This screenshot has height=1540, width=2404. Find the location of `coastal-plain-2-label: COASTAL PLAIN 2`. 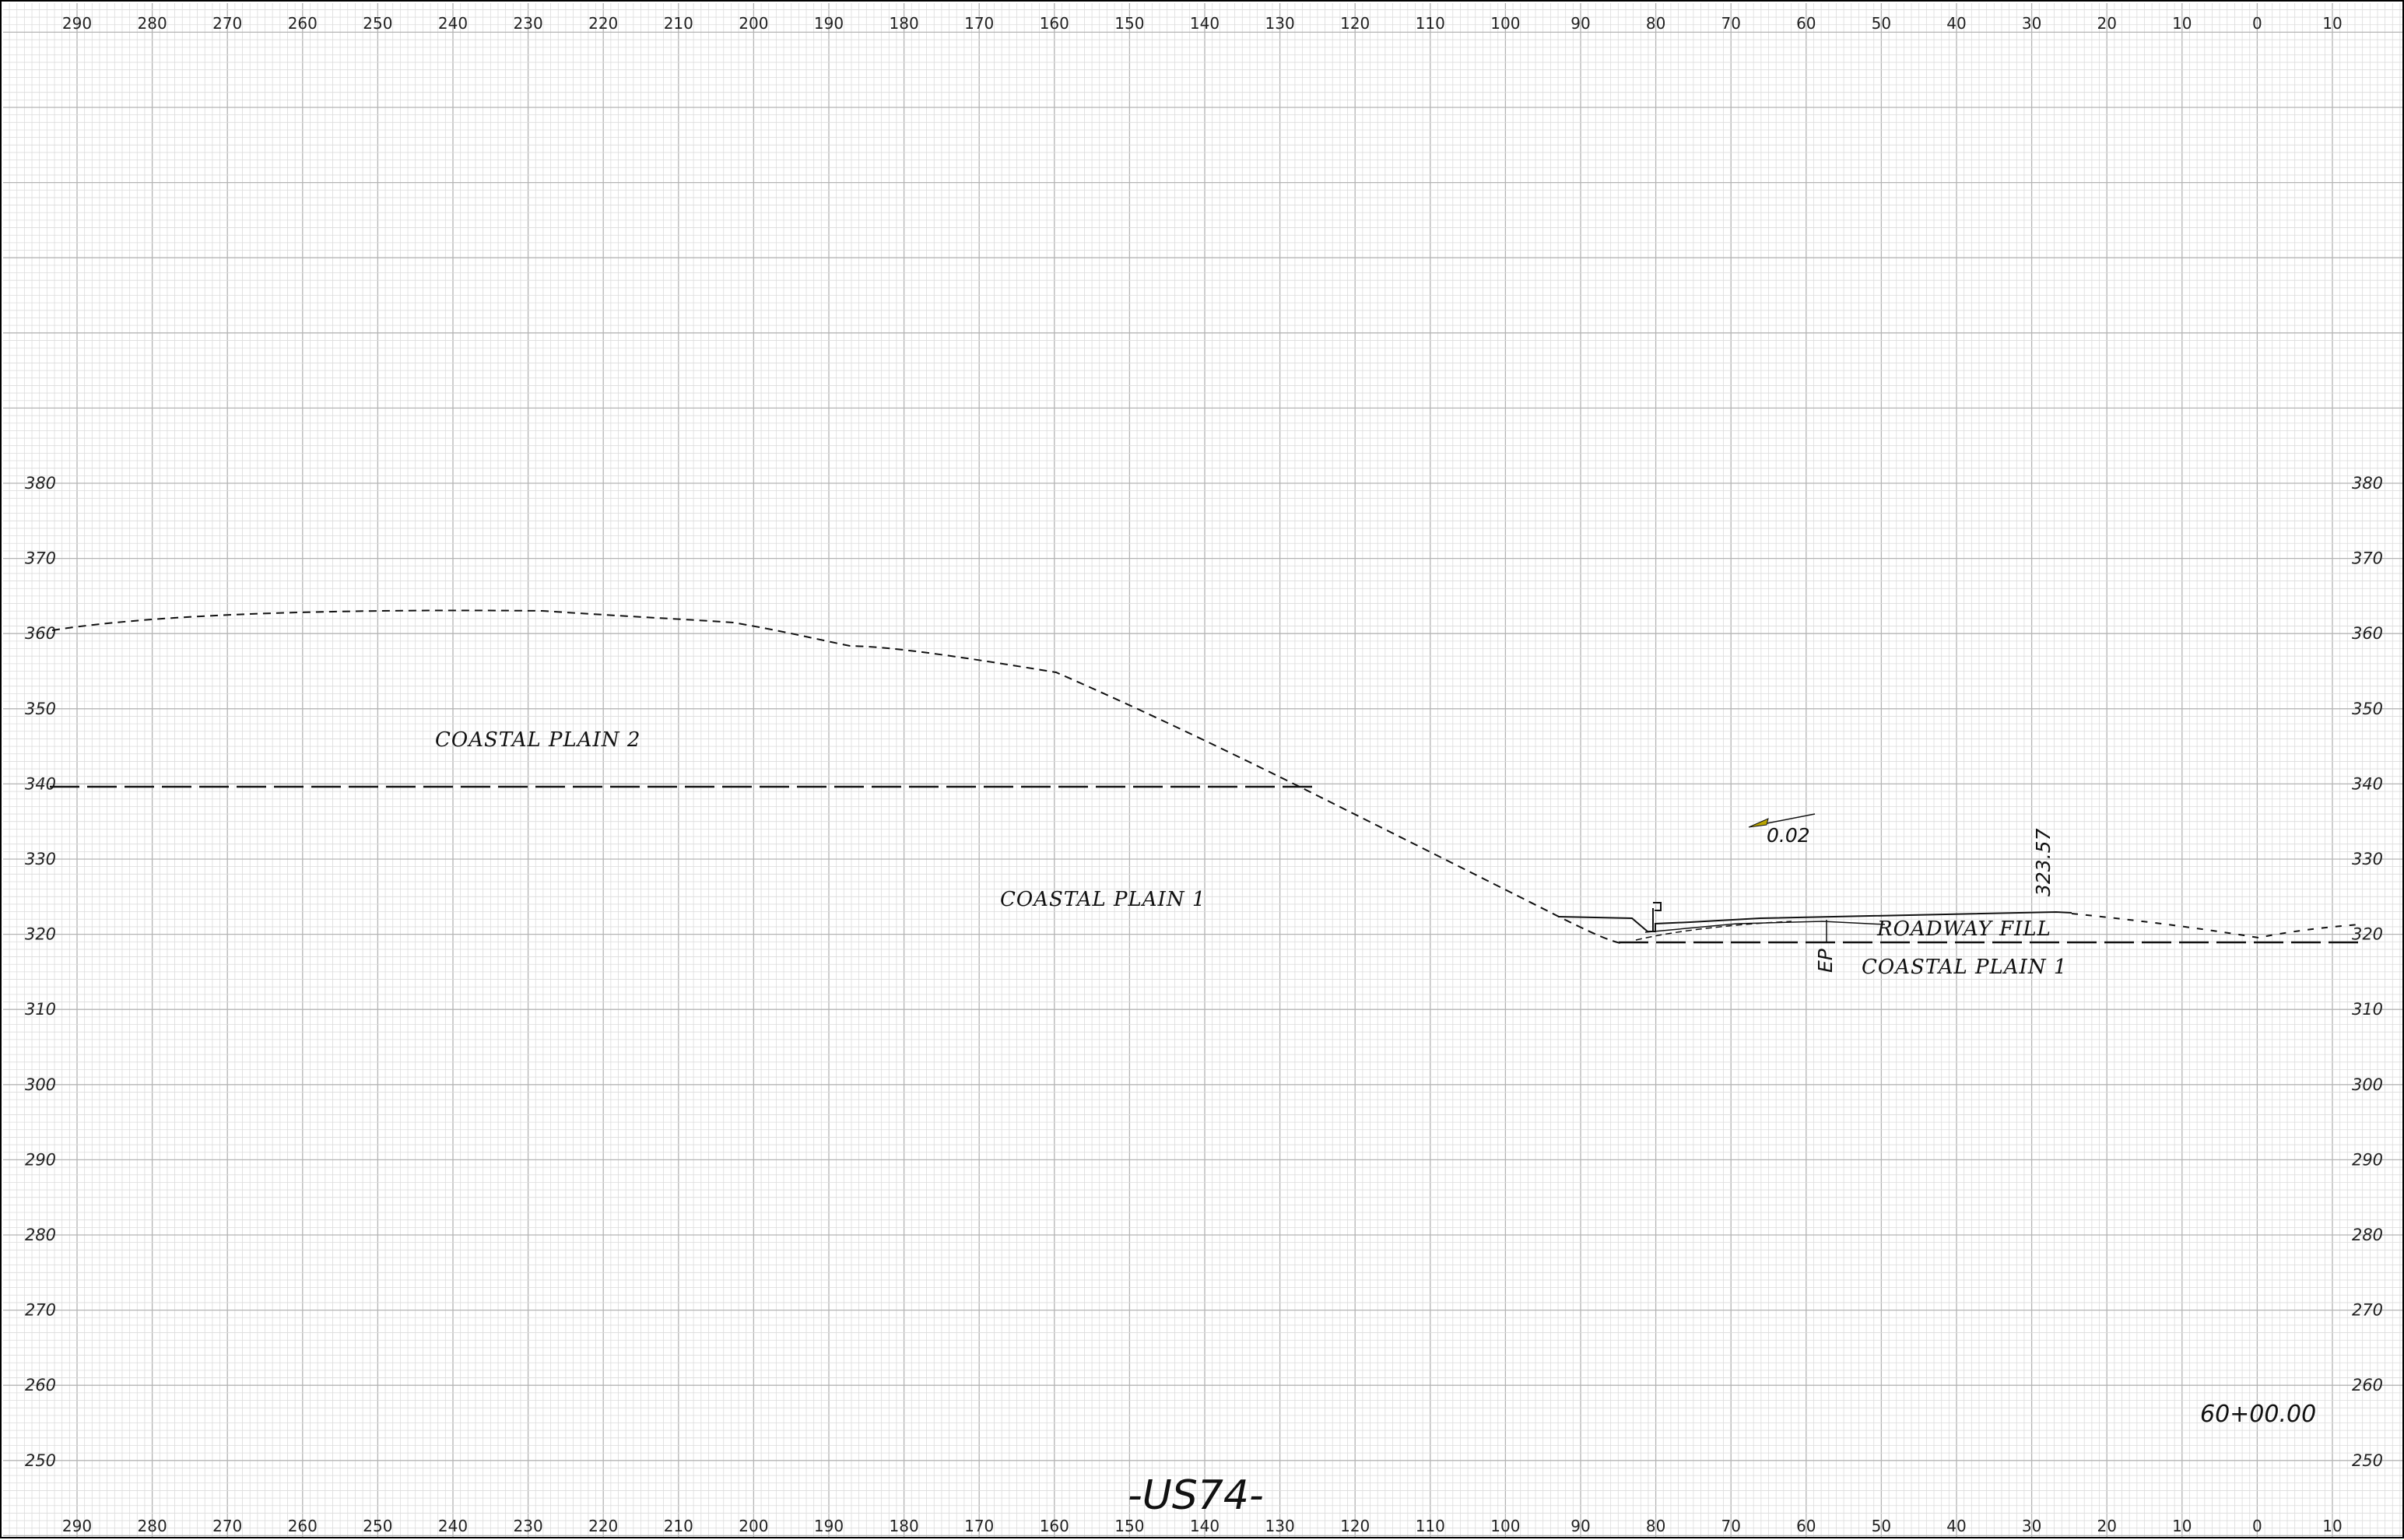

coastal-plain-2-label: COASTAL PLAIN 2 is located at coordinates (537, 740).